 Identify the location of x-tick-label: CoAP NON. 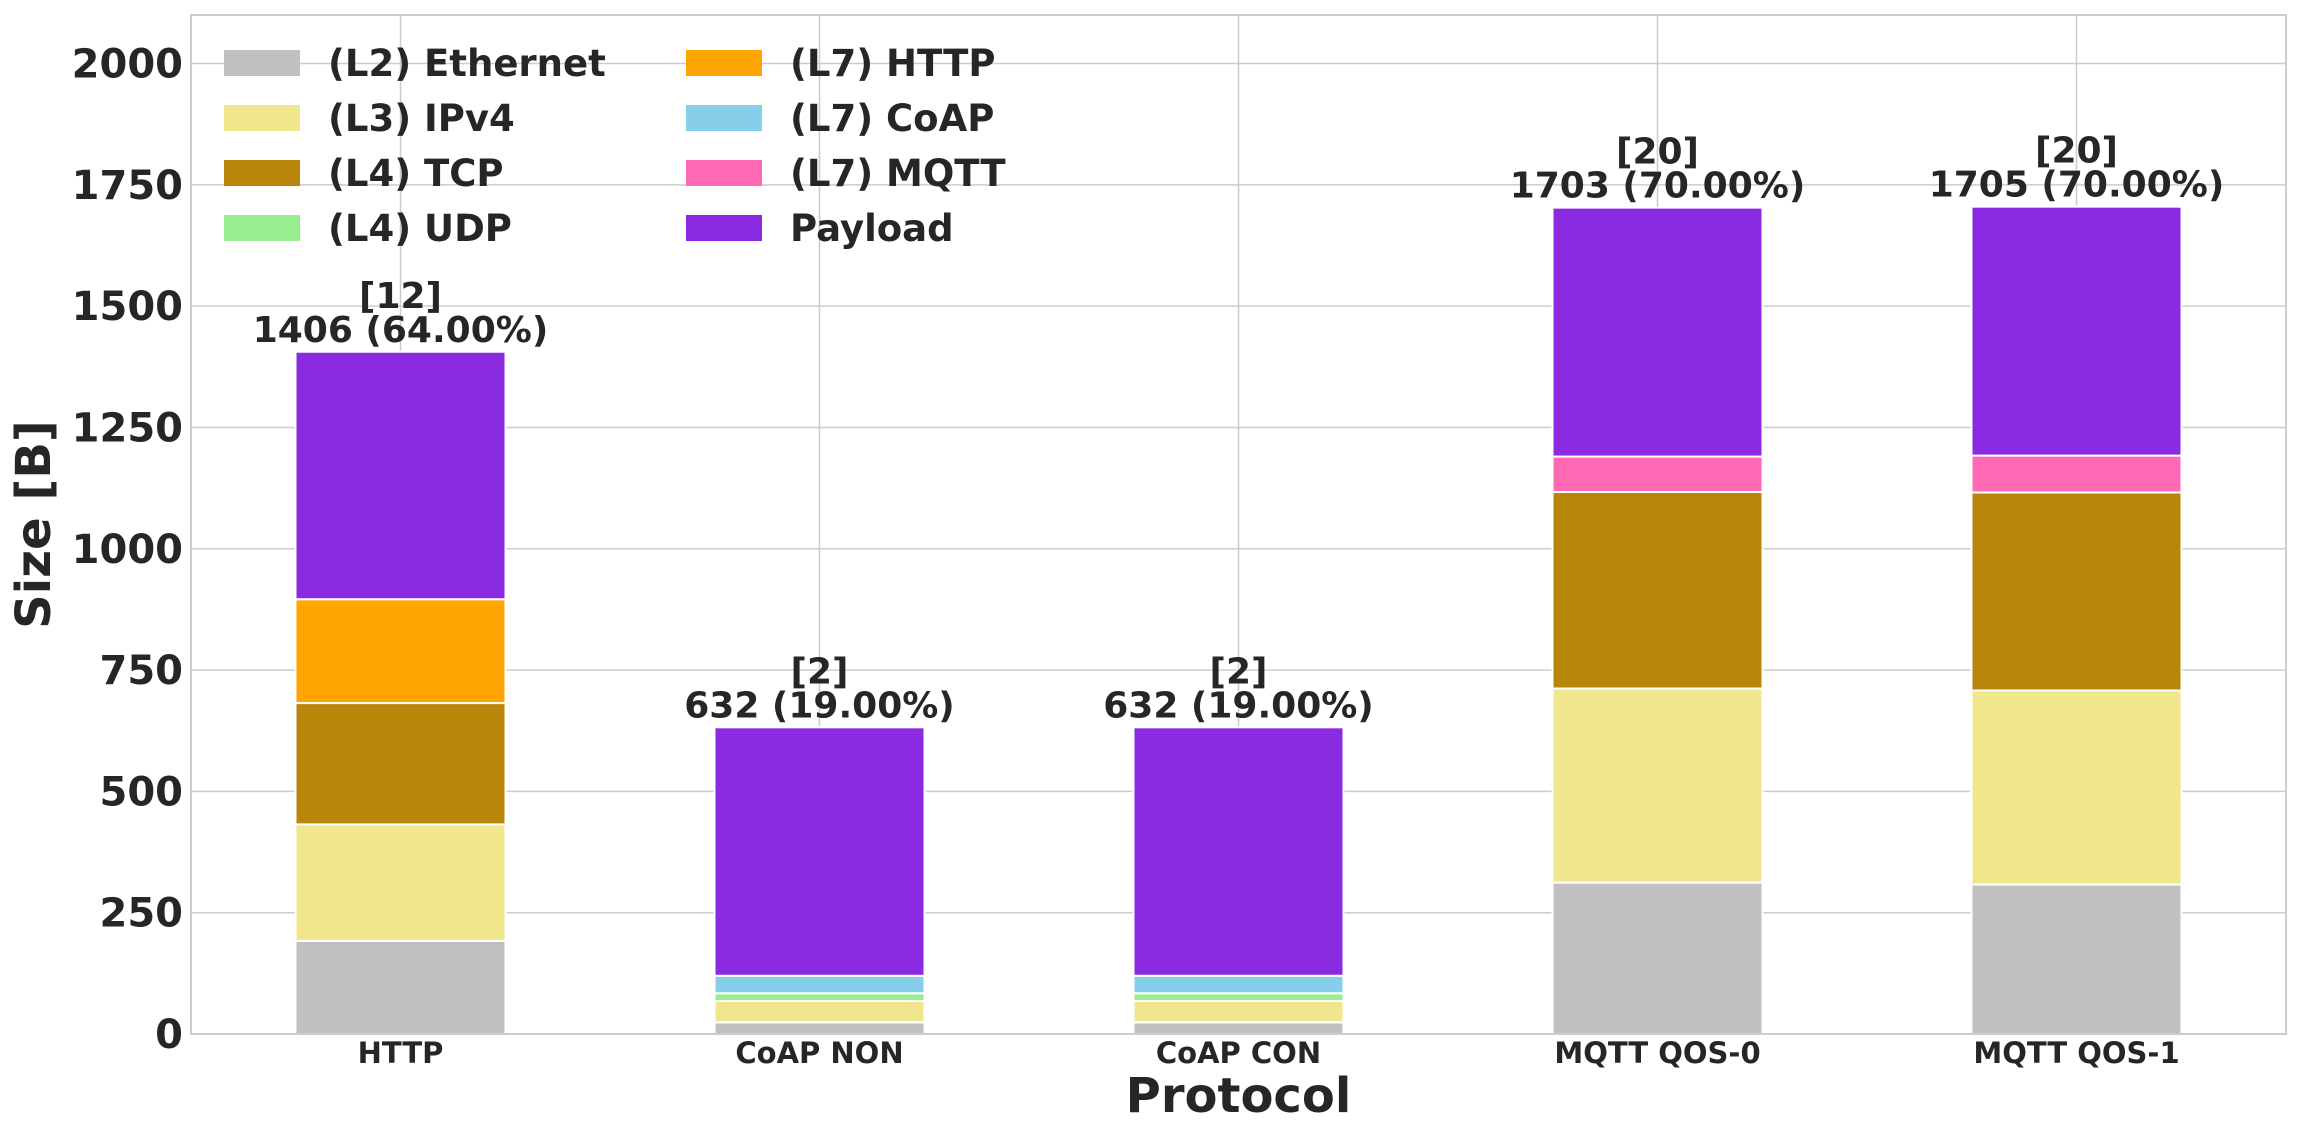
(819, 1053).